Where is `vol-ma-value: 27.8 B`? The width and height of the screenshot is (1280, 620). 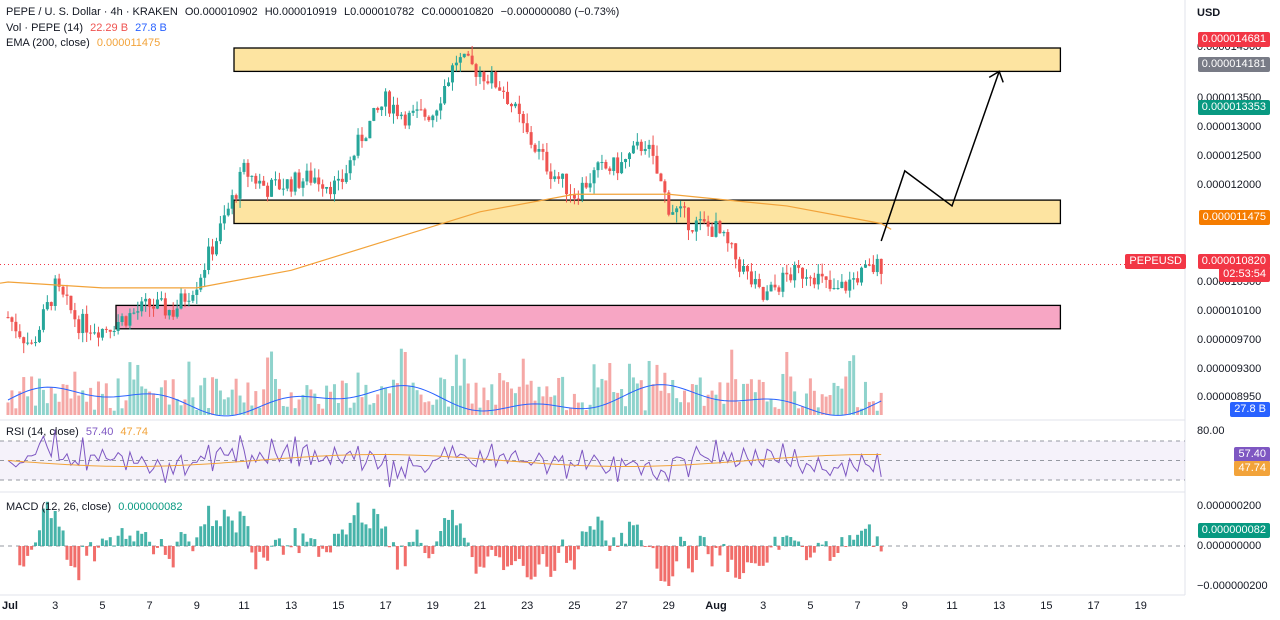 vol-ma-value: 27.8 B is located at coordinates (151, 28).